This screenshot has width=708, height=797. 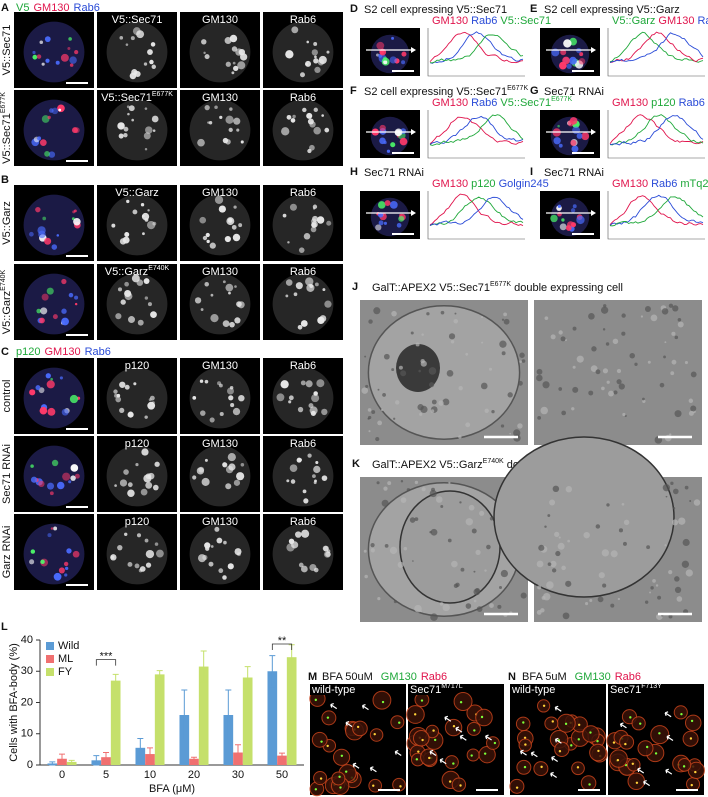 What do you see at coordinates (429, 689) in the screenshot?
I see `tile-label-bg` at bounding box center [429, 689].